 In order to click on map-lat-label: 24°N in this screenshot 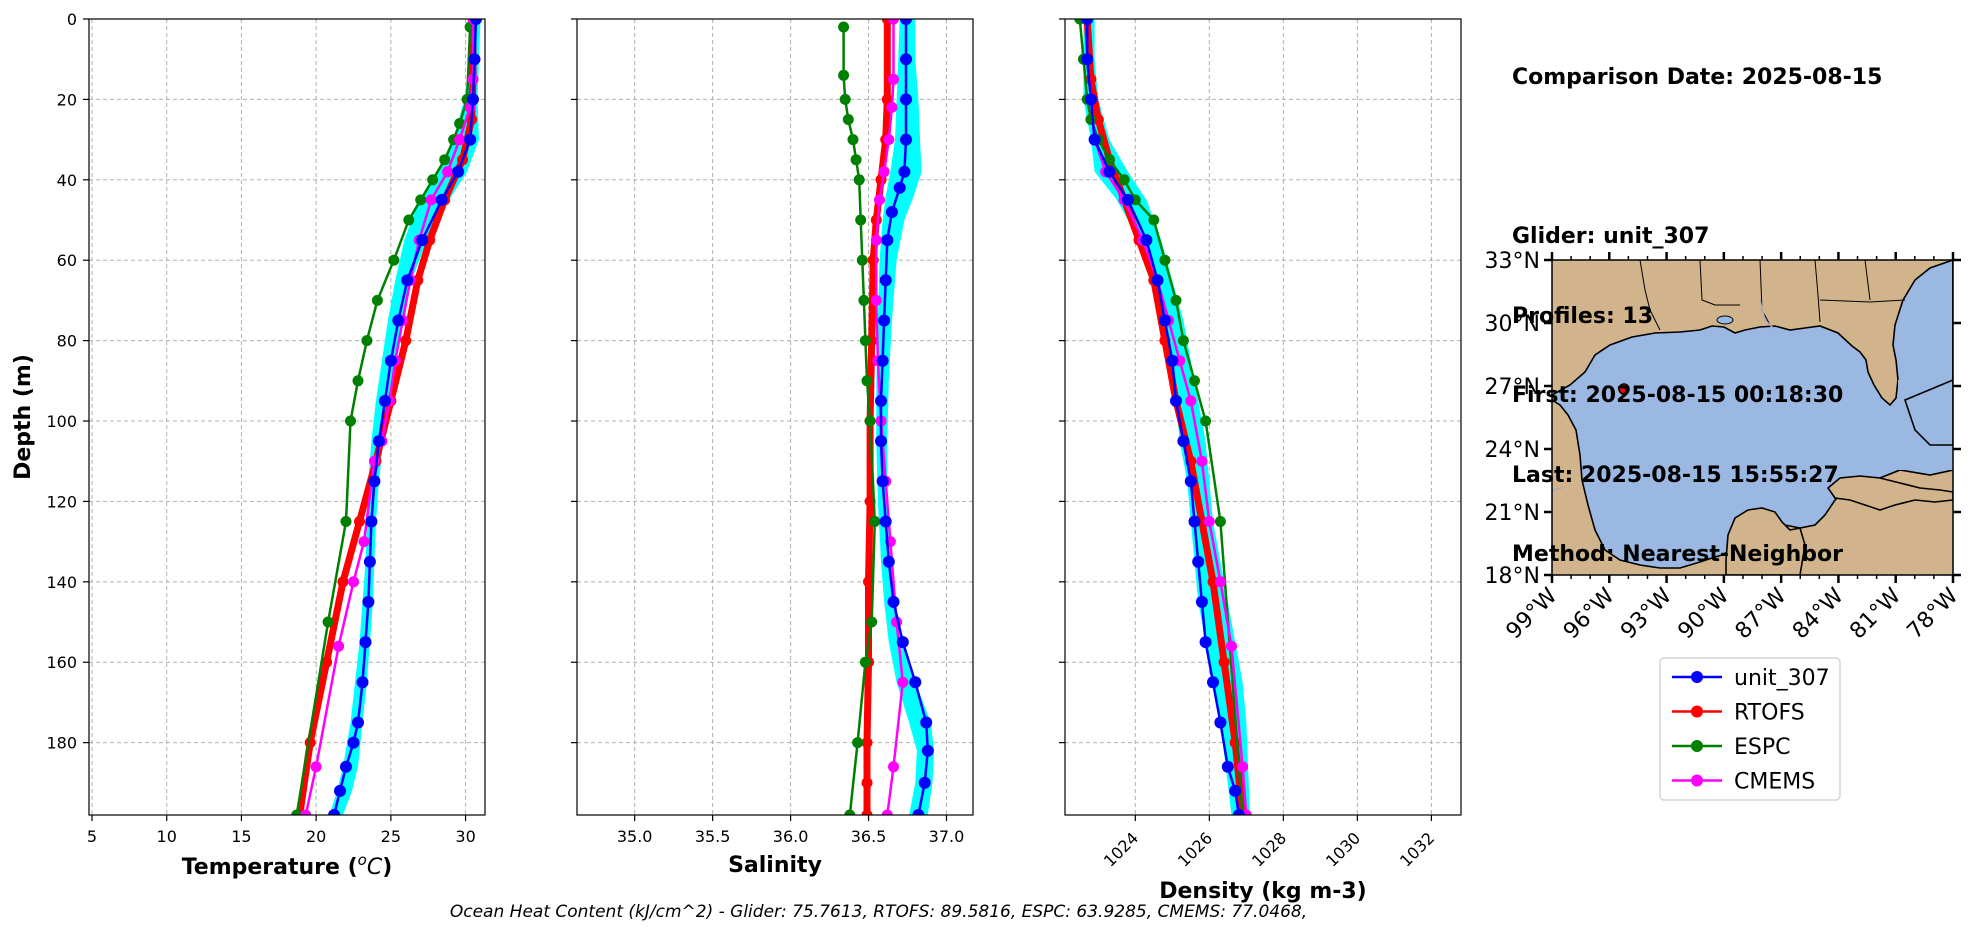, I will do `click(1512, 450)`.